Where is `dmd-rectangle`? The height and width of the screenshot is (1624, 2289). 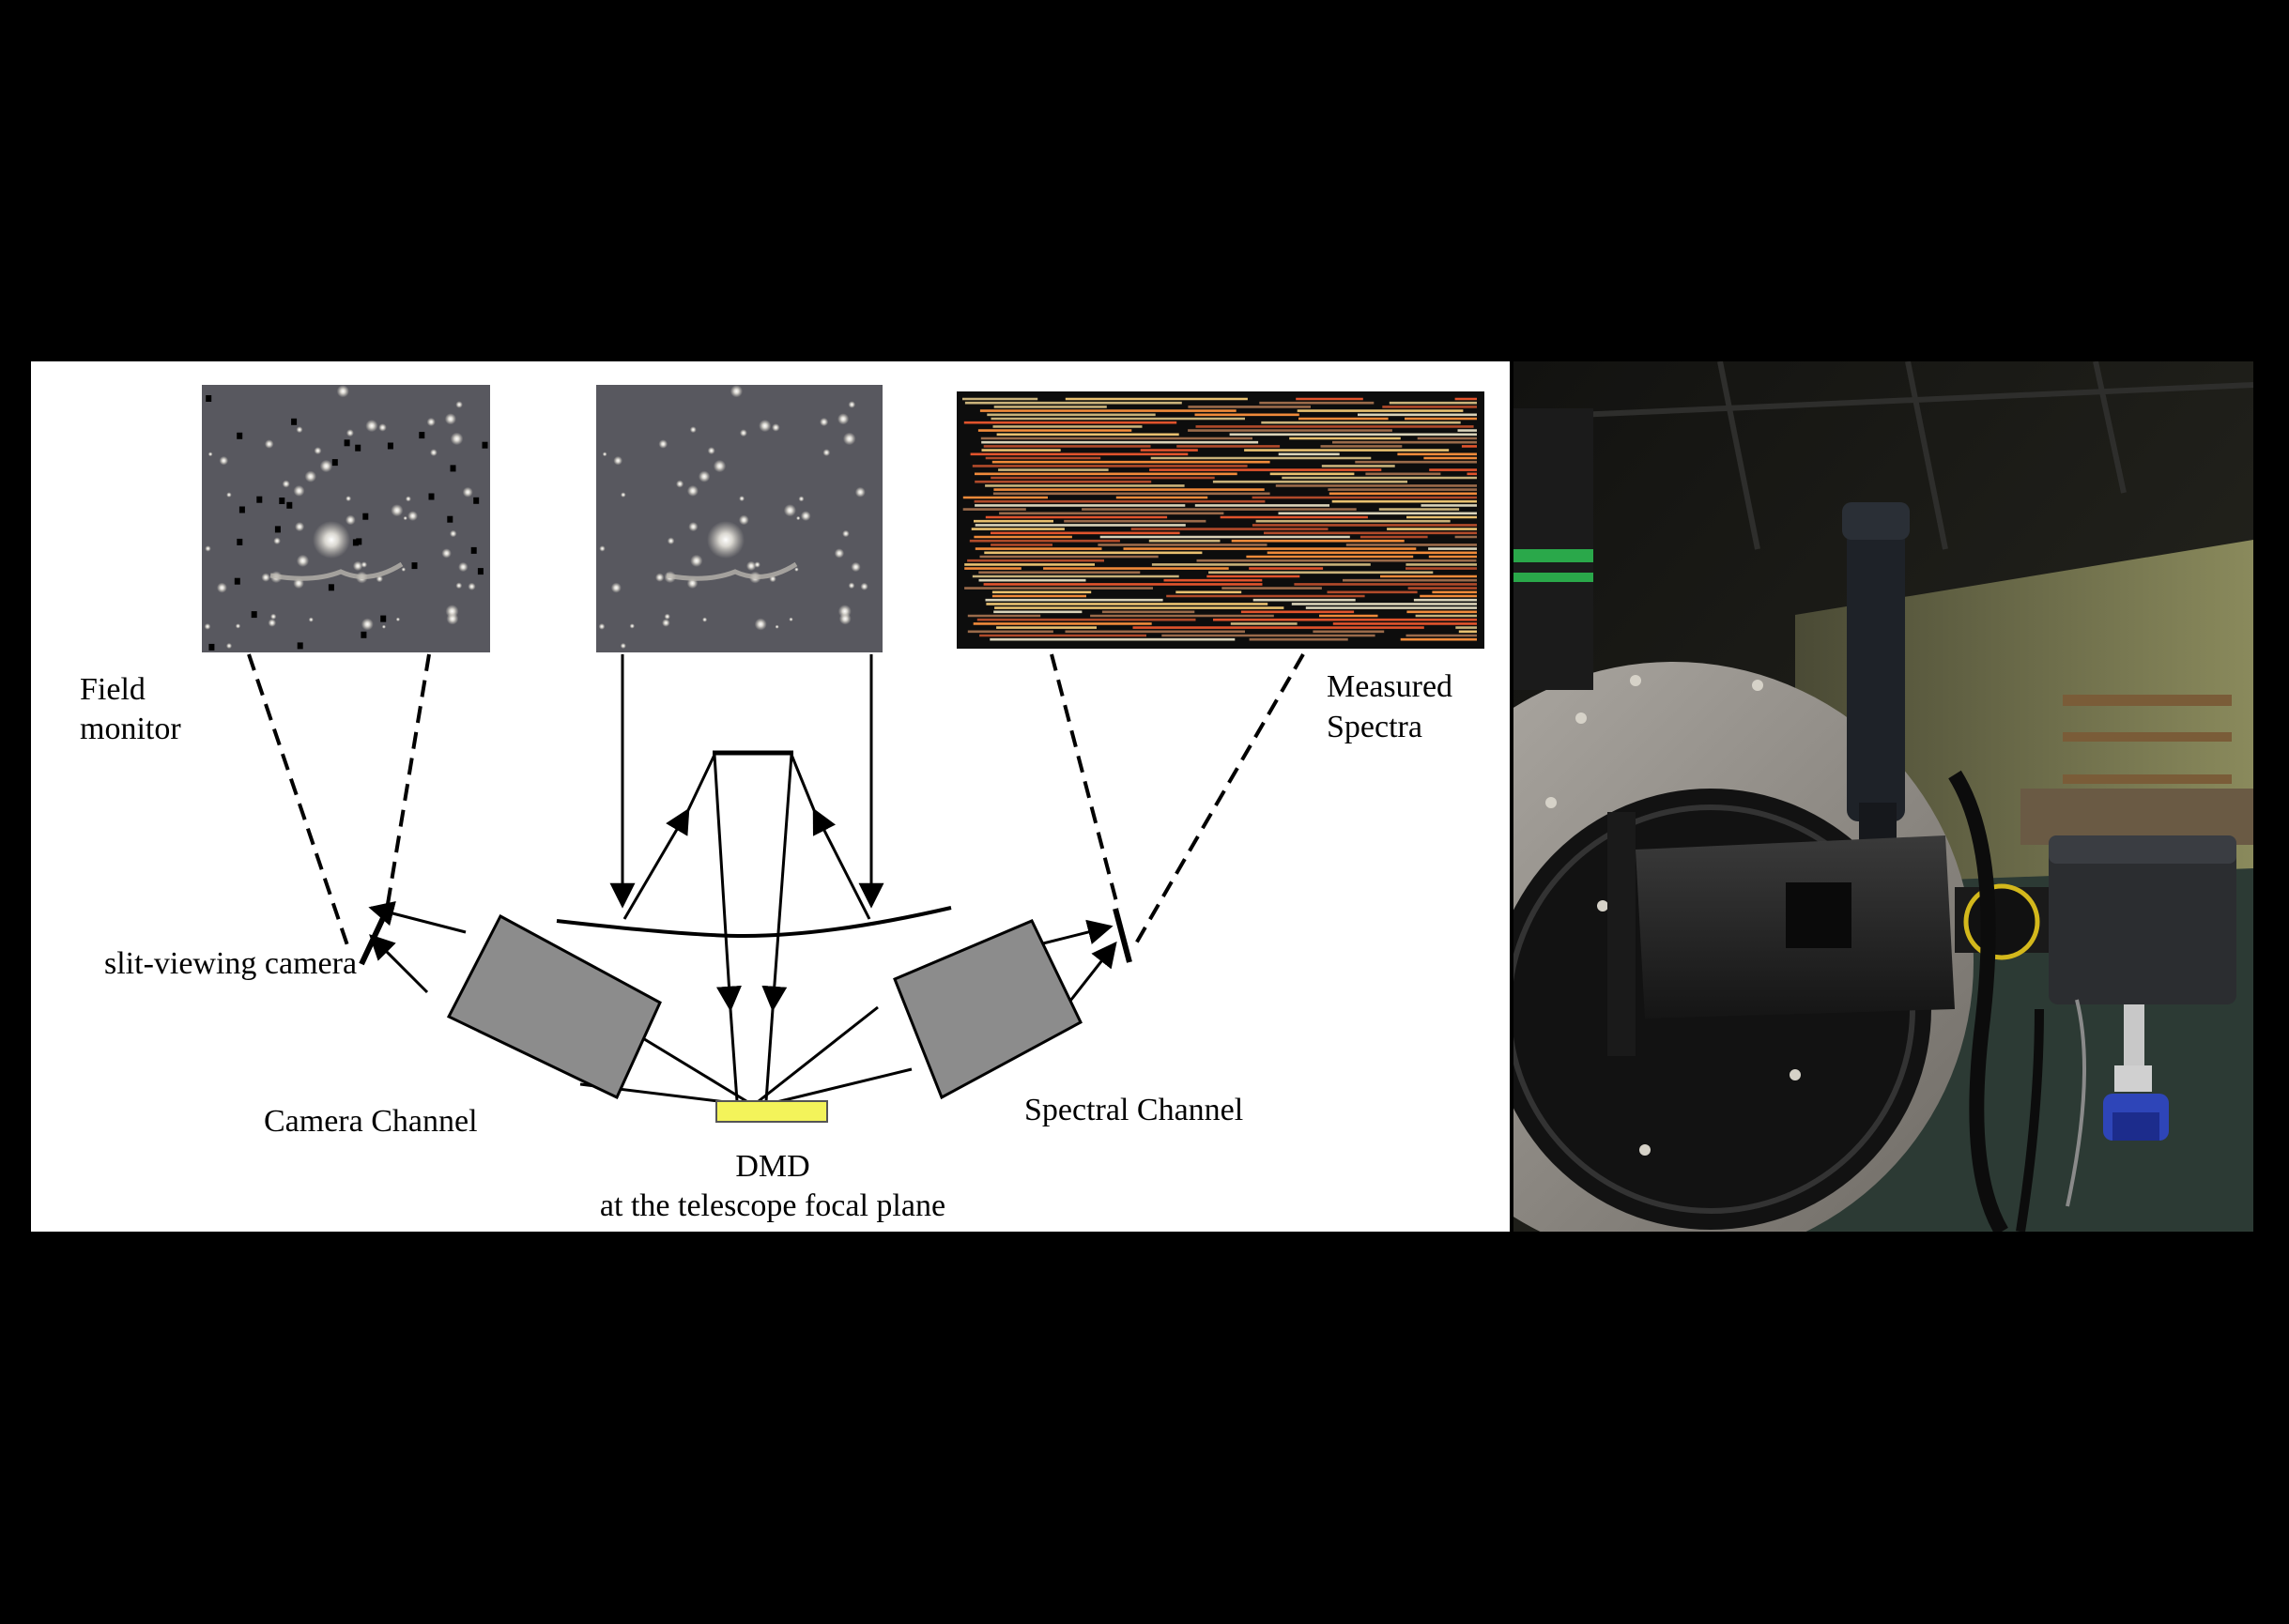
dmd-rectangle is located at coordinates (771, 1111).